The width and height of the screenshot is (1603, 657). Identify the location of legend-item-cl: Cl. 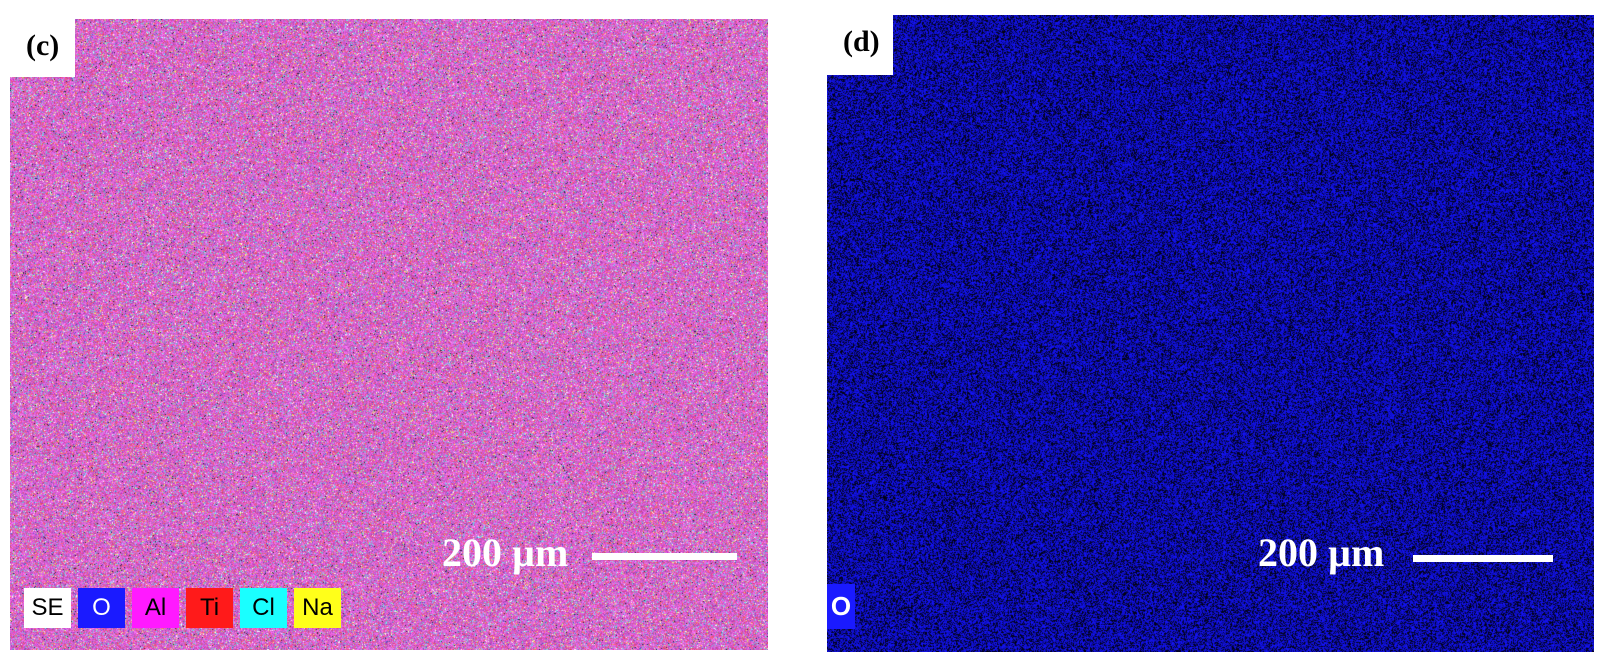
(263, 608).